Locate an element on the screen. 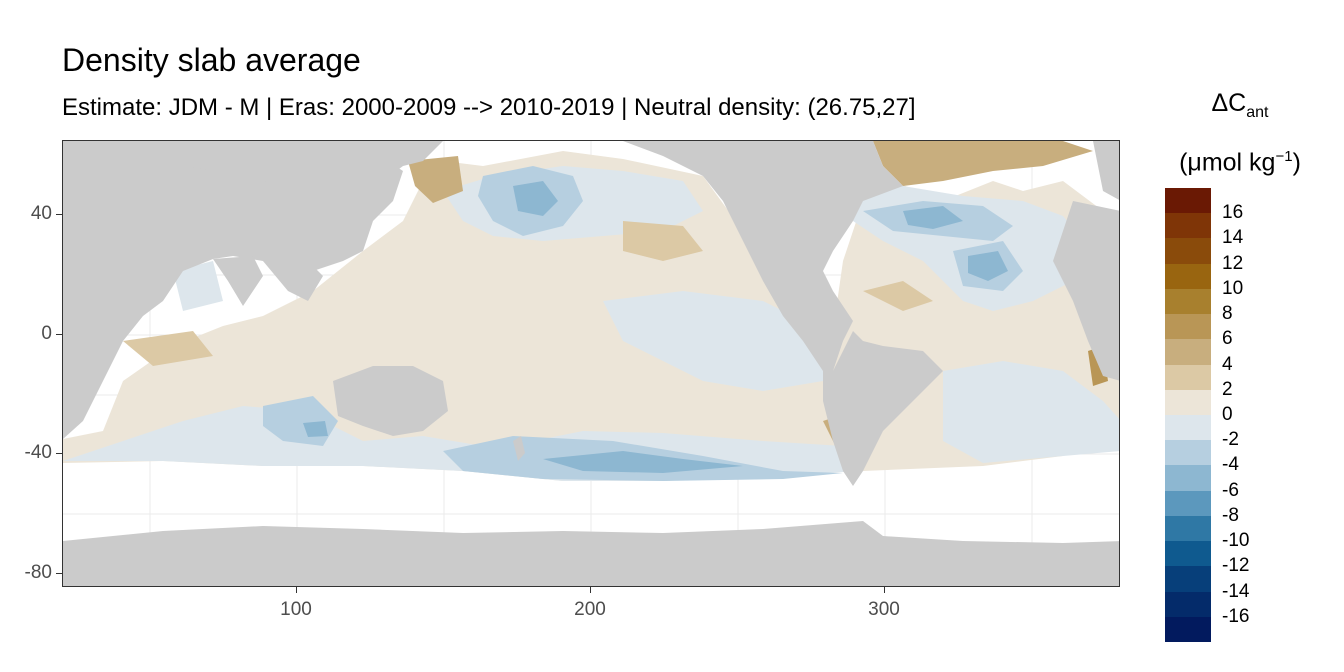 The width and height of the screenshot is (1344, 672). europe-land is located at coordinates (1106, 170).